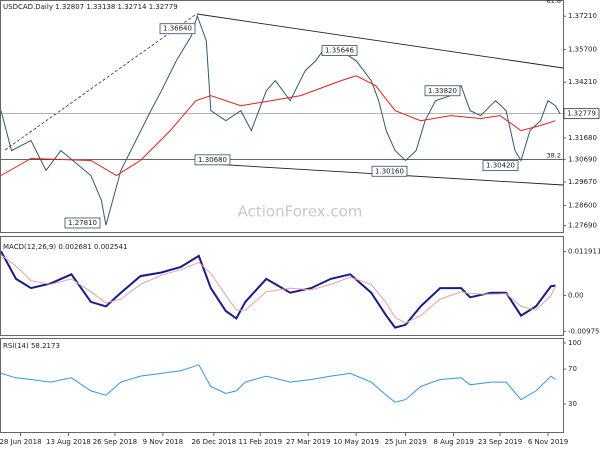 Image resolution: width=600 pixels, height=450 pixels. Describe the element at coordinates (554, 2) in the screenshot. I see `fib-label: 61.8` at that location.